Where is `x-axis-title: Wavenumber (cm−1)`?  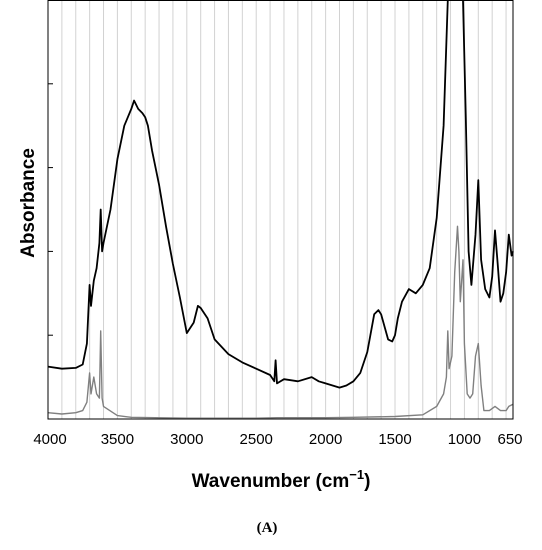 x-axis-title: Wavenumber (cm−1) is located at coordinates (281, 479).